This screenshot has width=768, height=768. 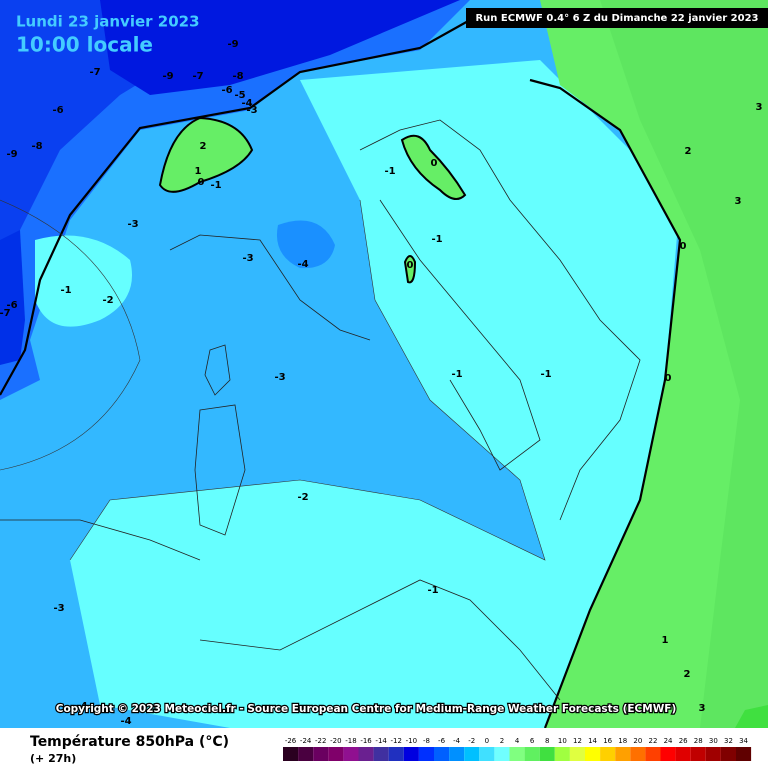 What do you see at coordinates (197, 76) in the screenshot?
I see `contour-label: -7` at bounding box center [197, 76].